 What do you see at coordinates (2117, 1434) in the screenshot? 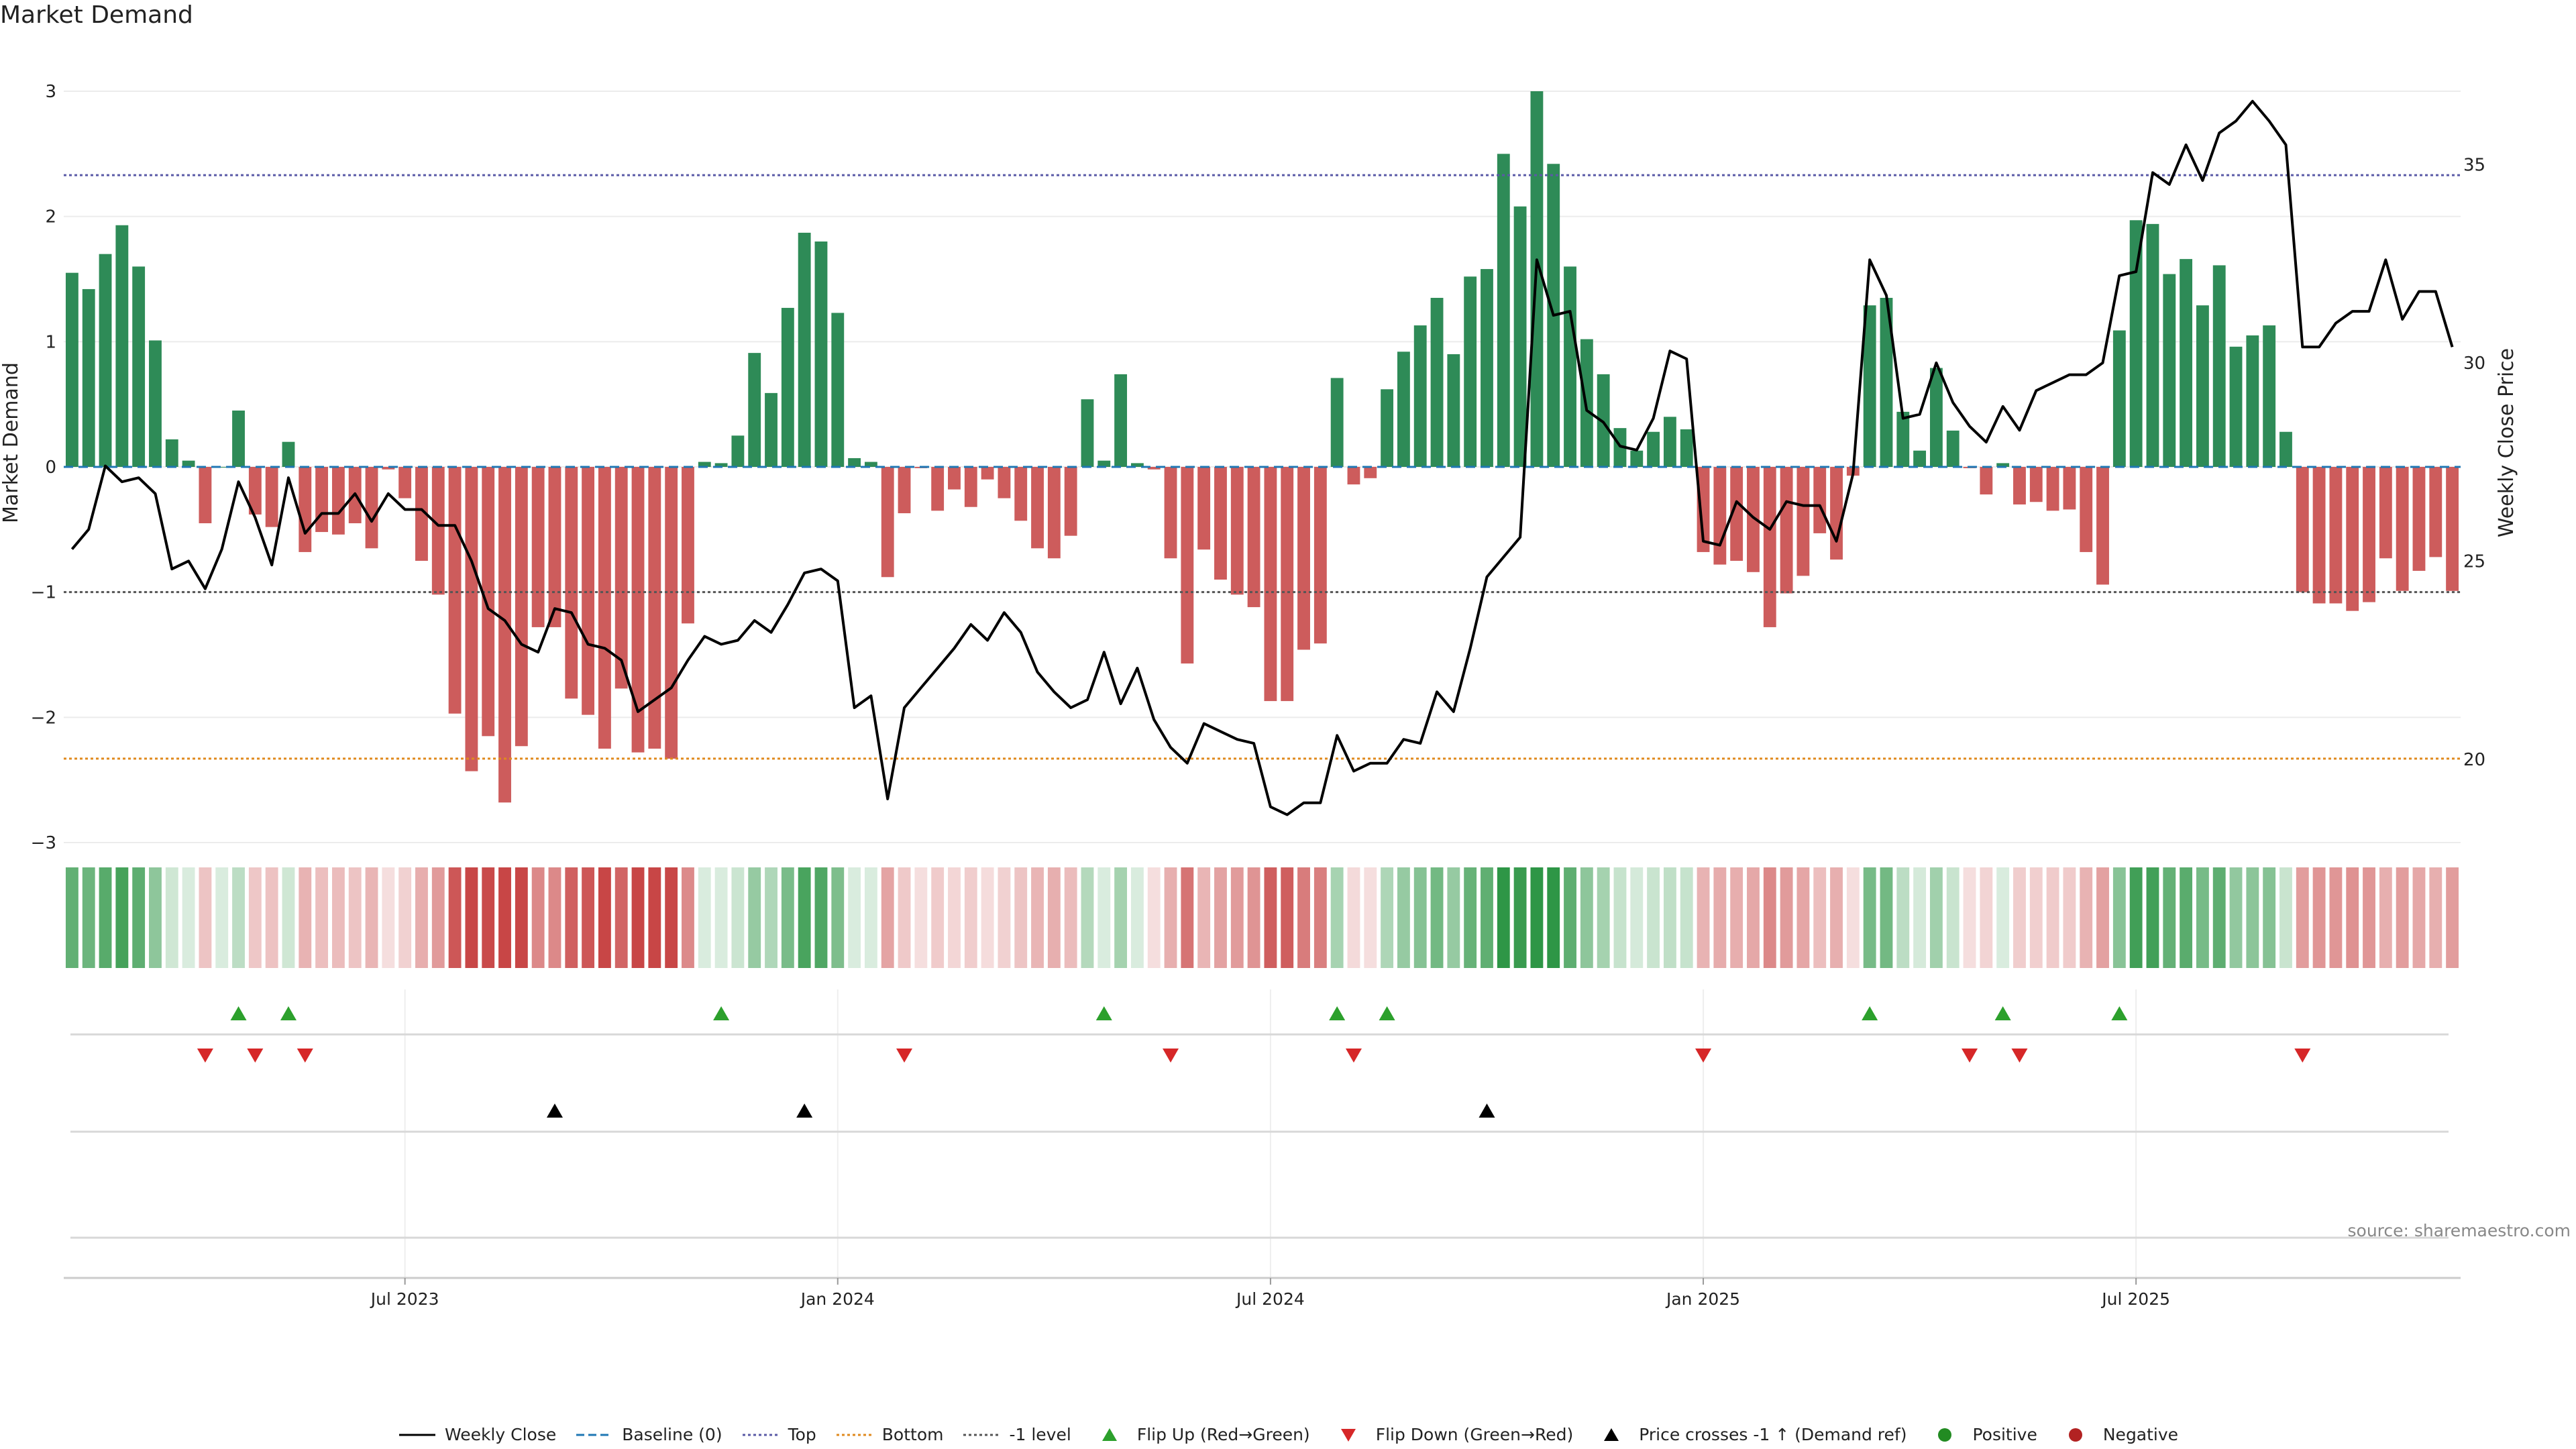
I see `legend-item: Negative` at bounding box center [2117, 1434].